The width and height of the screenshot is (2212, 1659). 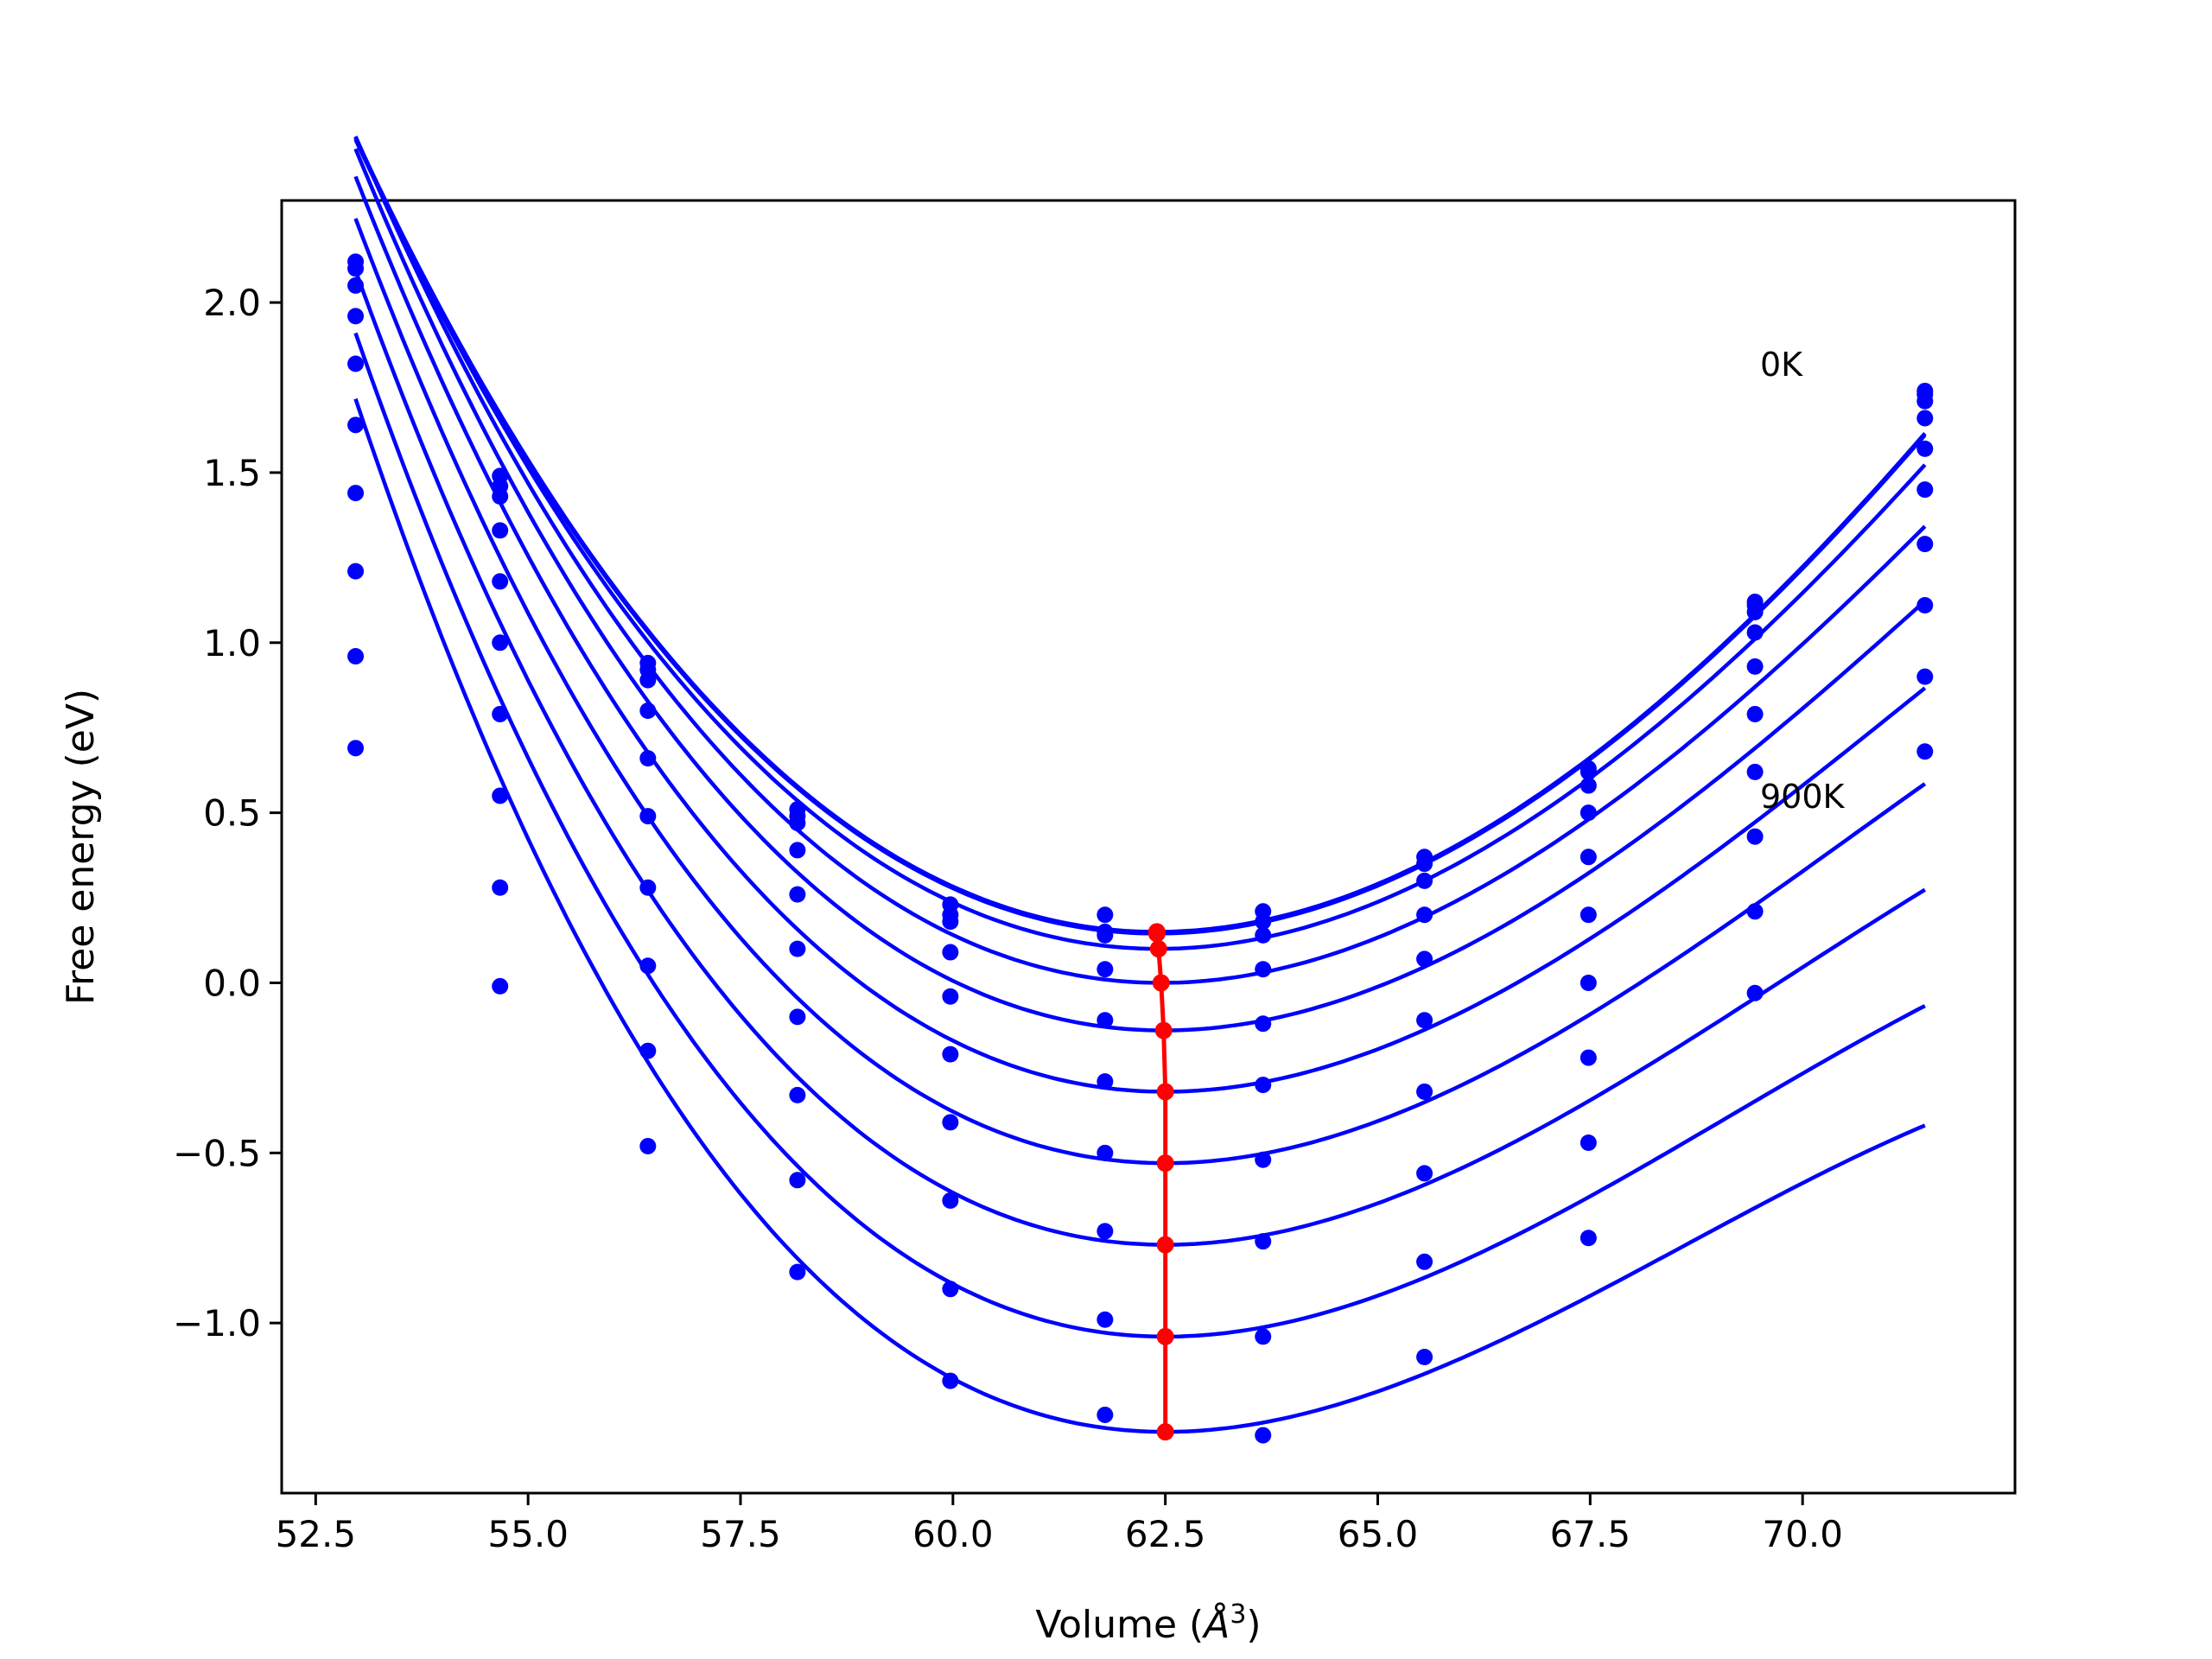 I want to click on y-axis-ticks: 2.0 1.5 1.0 0.5 0.0 −0.5 −1.0, so click(x=227, y=813).